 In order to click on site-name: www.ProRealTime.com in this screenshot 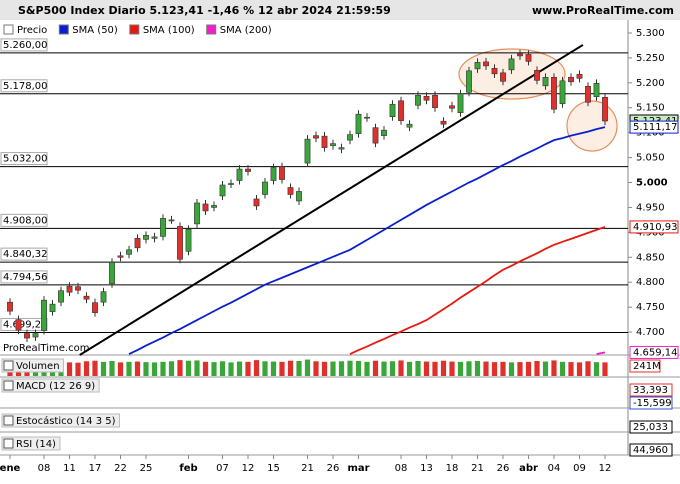, I will do `click(603, 10)`.